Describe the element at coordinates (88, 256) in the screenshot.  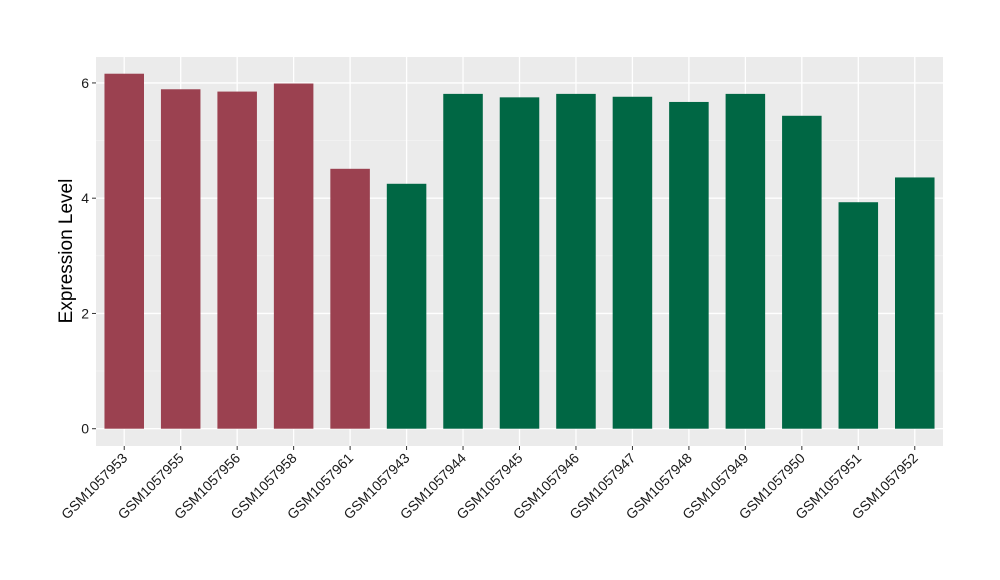
I see `y-axis: 0 2 4 6` at that location.